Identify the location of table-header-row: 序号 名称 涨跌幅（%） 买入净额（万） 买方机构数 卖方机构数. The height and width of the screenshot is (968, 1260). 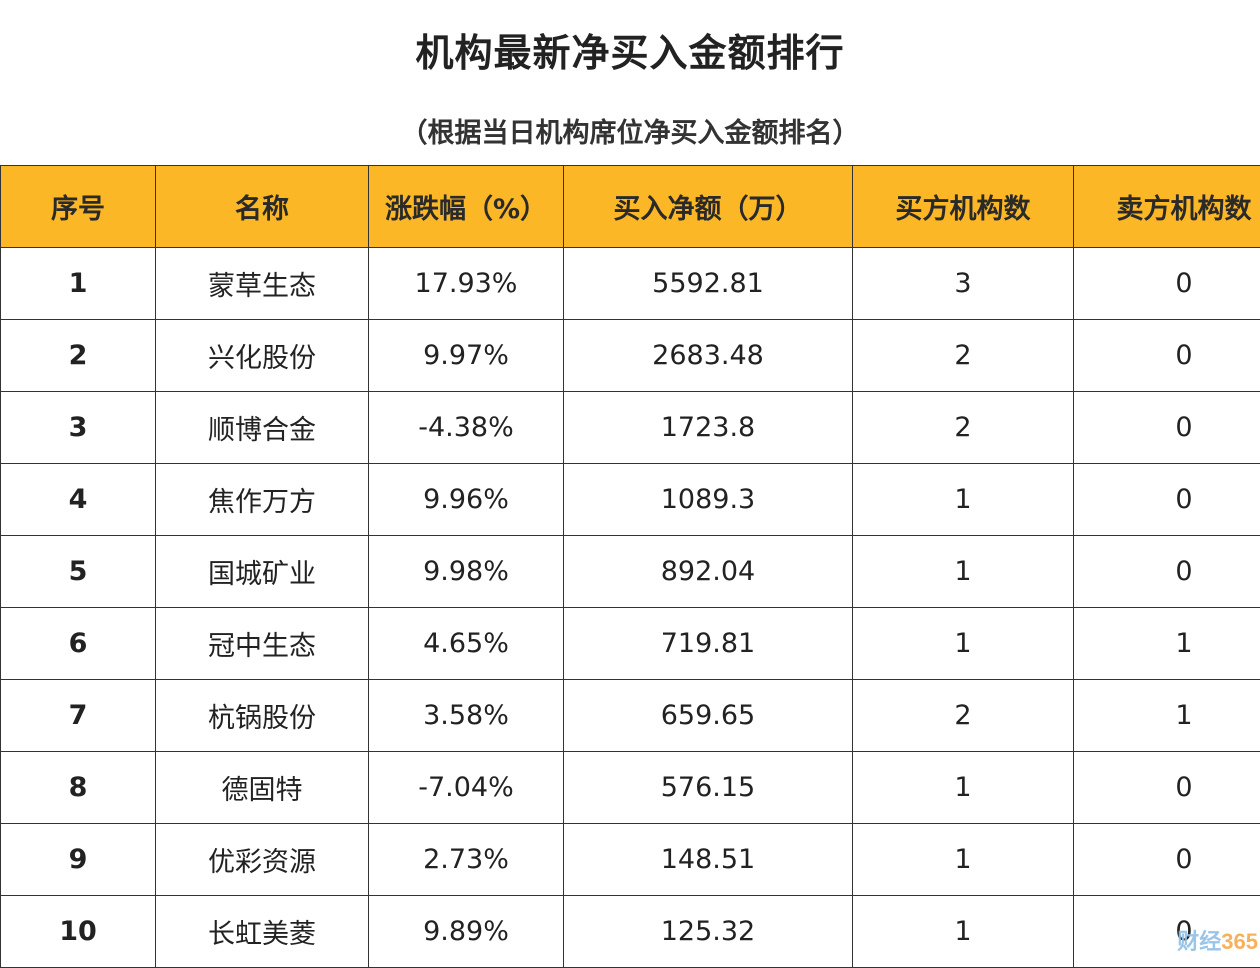
(630, 207).